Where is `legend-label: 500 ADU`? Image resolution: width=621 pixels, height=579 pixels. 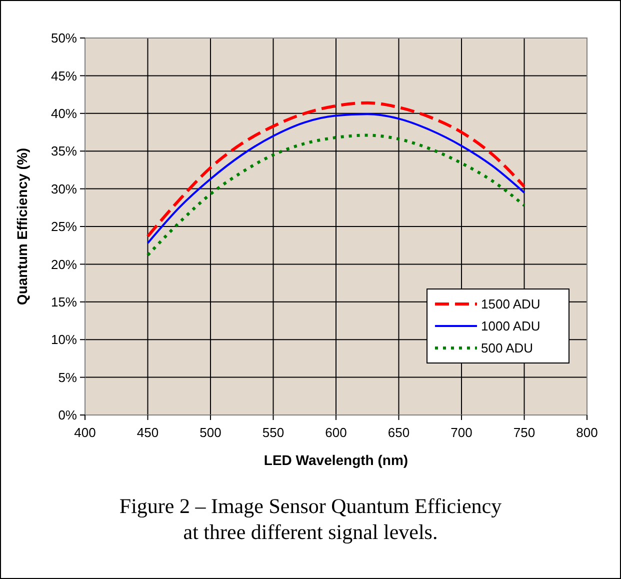 legend-label: 500 ADU is located at coordinates (507, 348).